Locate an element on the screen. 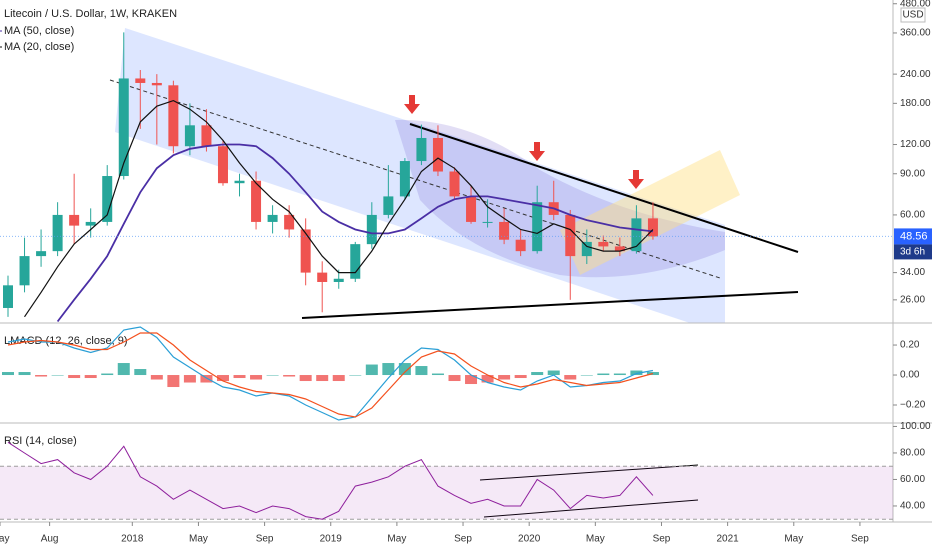  y-tick-label: 240.00 is located at coordinates (915, 74).